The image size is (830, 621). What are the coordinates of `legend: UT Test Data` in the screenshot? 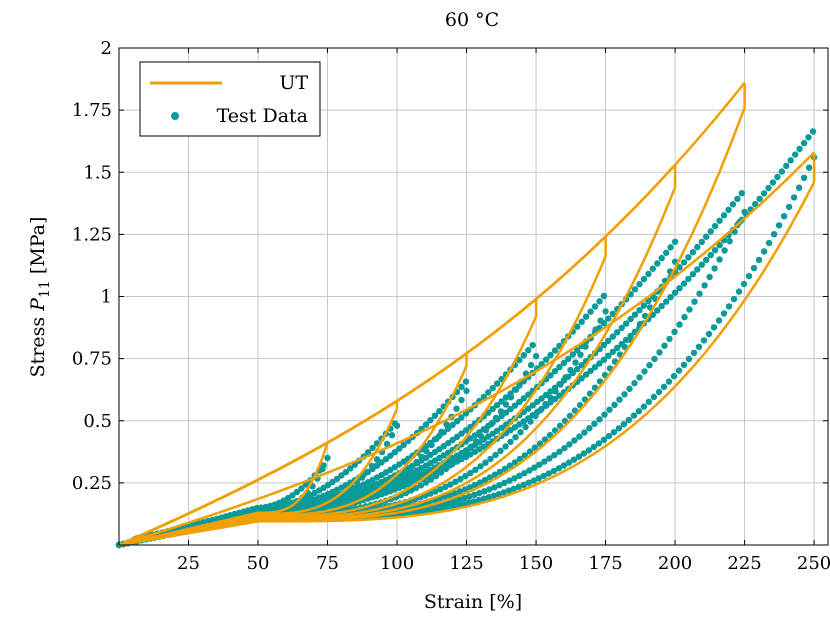 It's located at (230, 99).